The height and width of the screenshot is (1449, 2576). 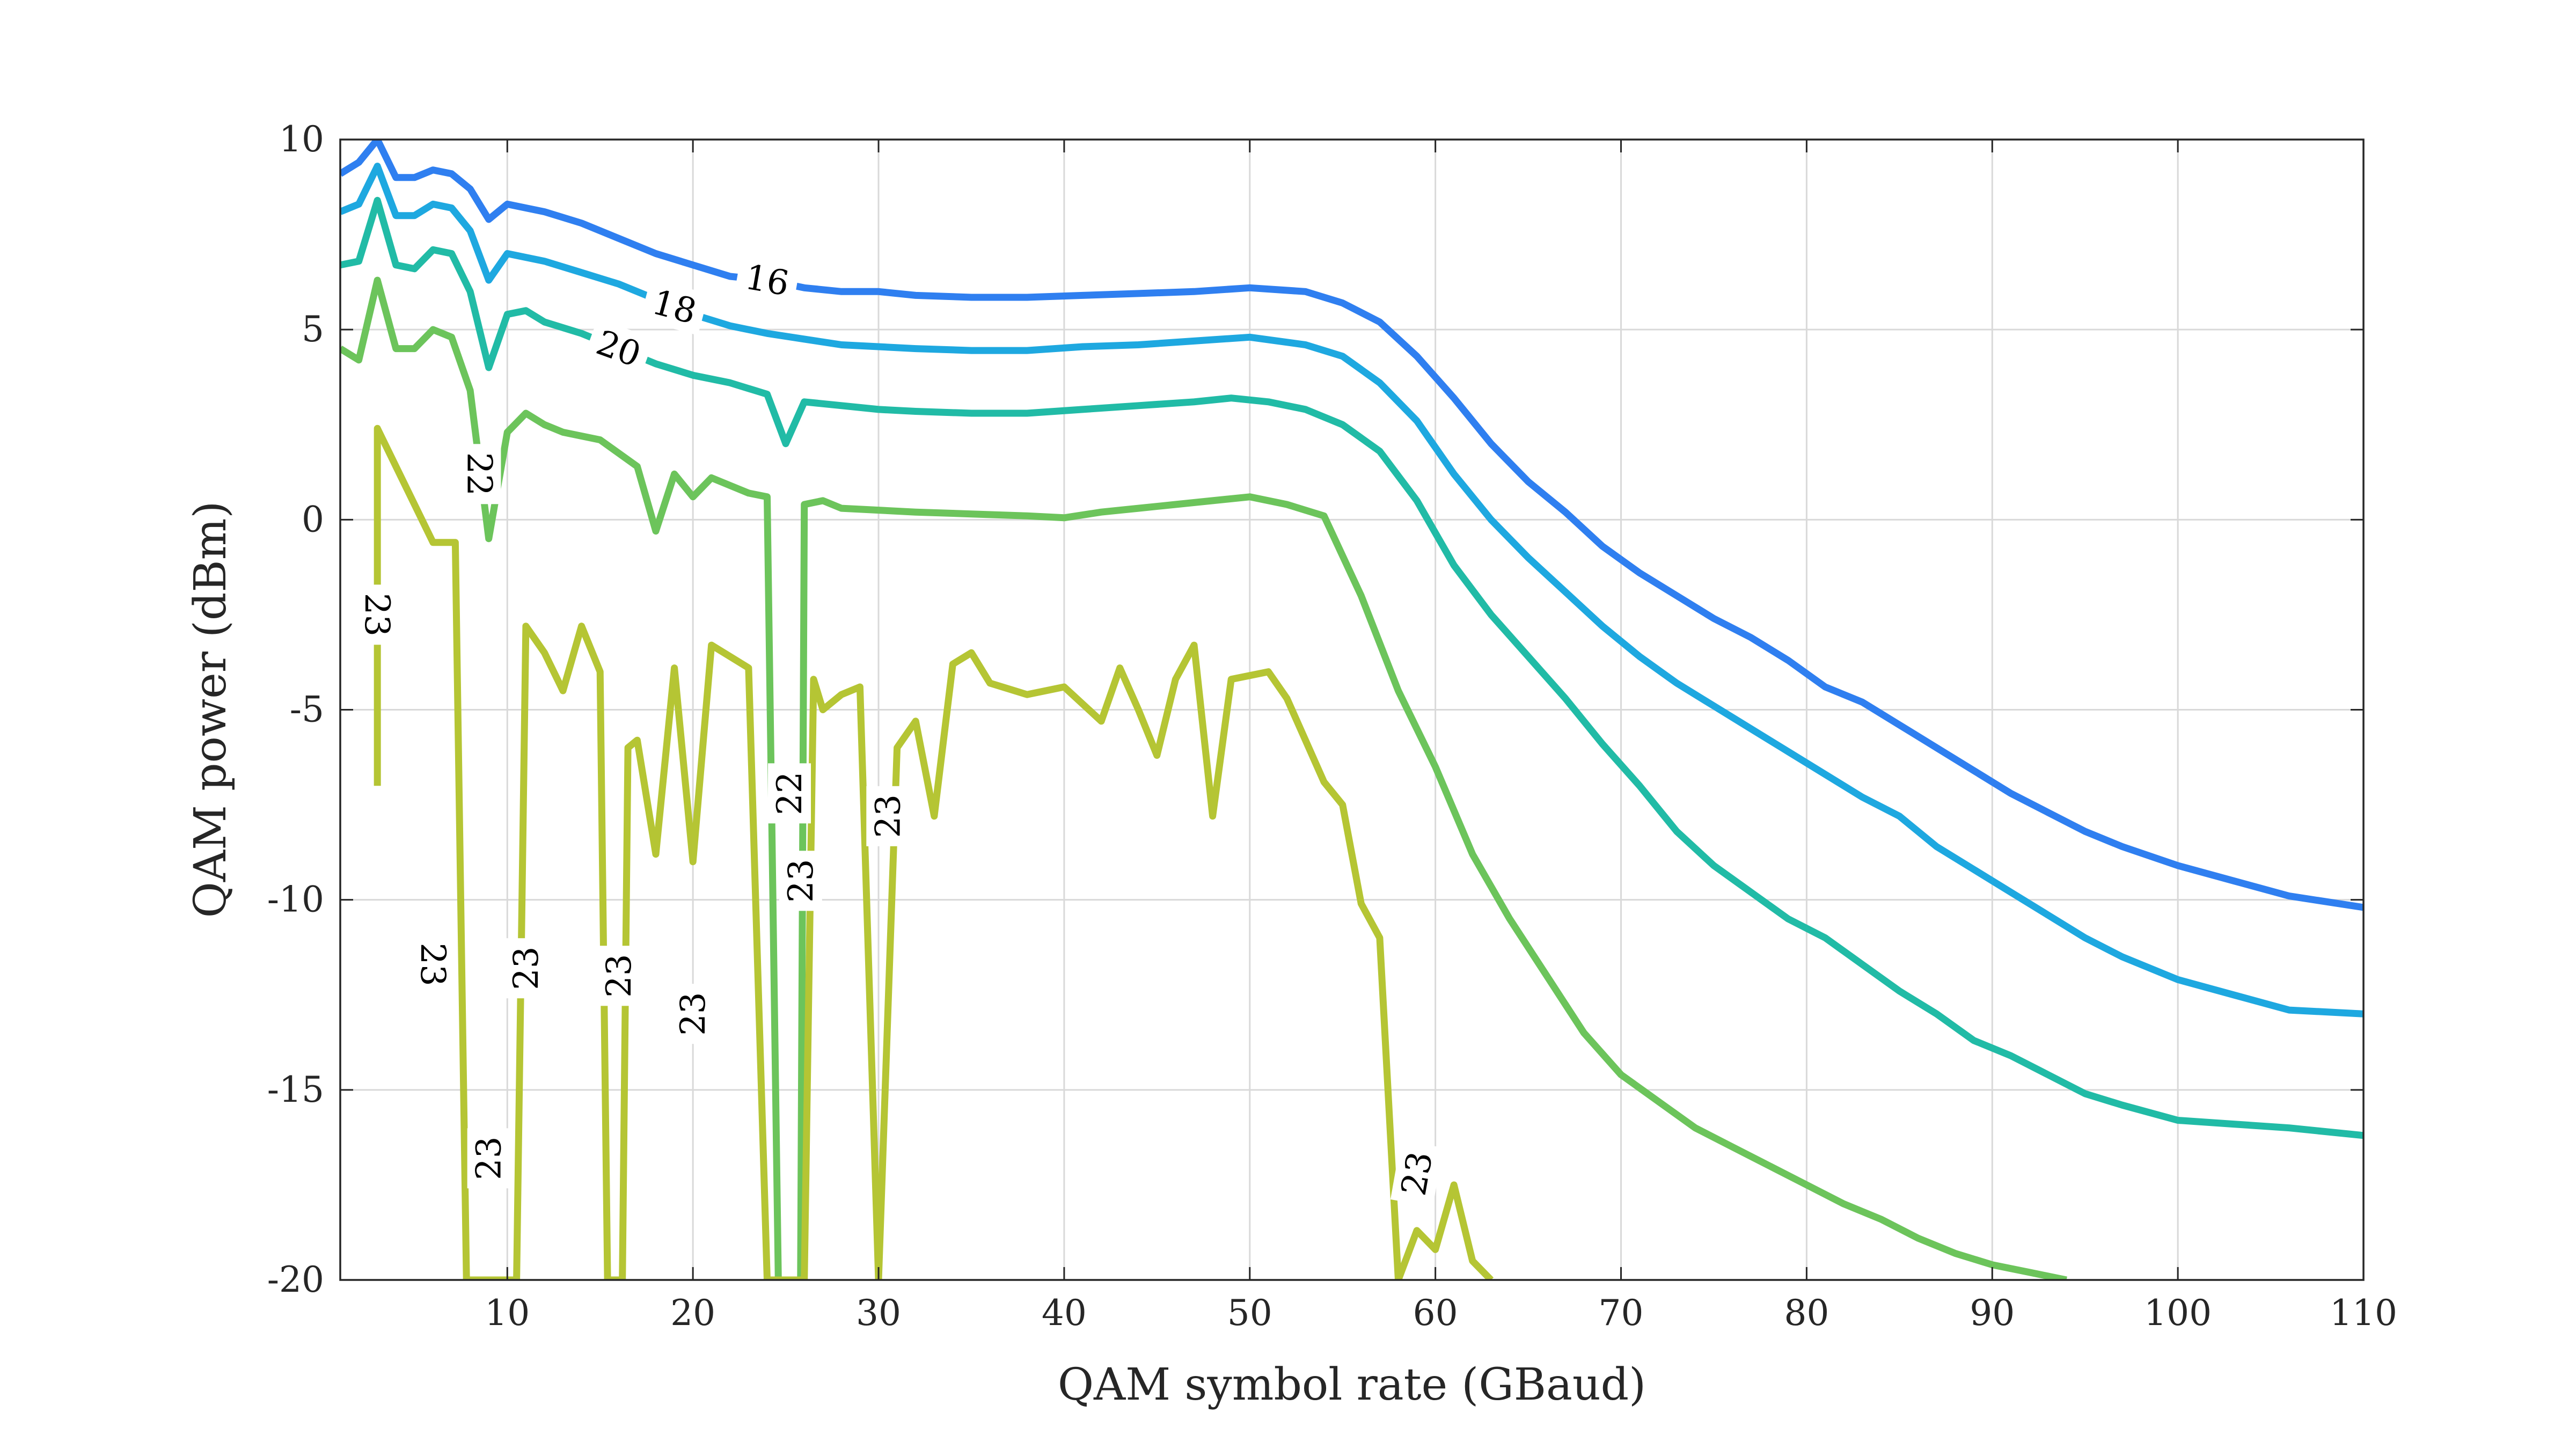 I want to click on x-axis-label: QAM symbol rate (GBaud), so click(x=1352, y=1384).